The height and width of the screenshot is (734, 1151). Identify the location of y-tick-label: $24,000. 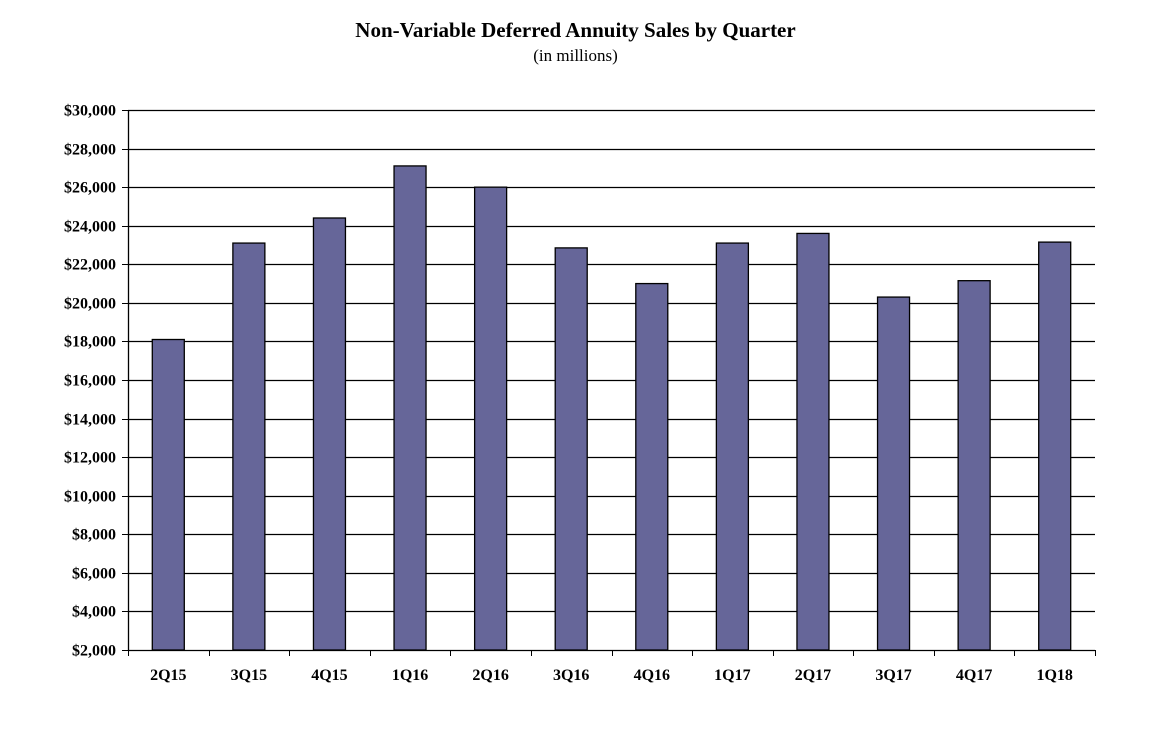
(90, 227).